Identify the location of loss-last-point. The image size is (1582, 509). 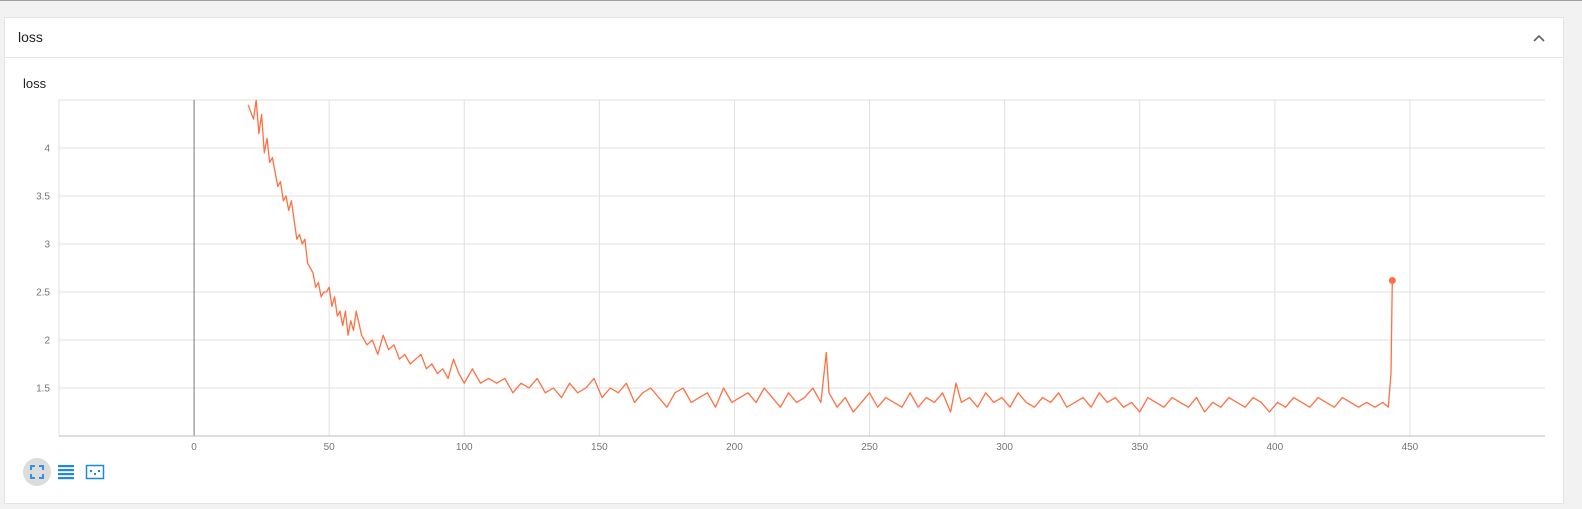
(1392, 280).